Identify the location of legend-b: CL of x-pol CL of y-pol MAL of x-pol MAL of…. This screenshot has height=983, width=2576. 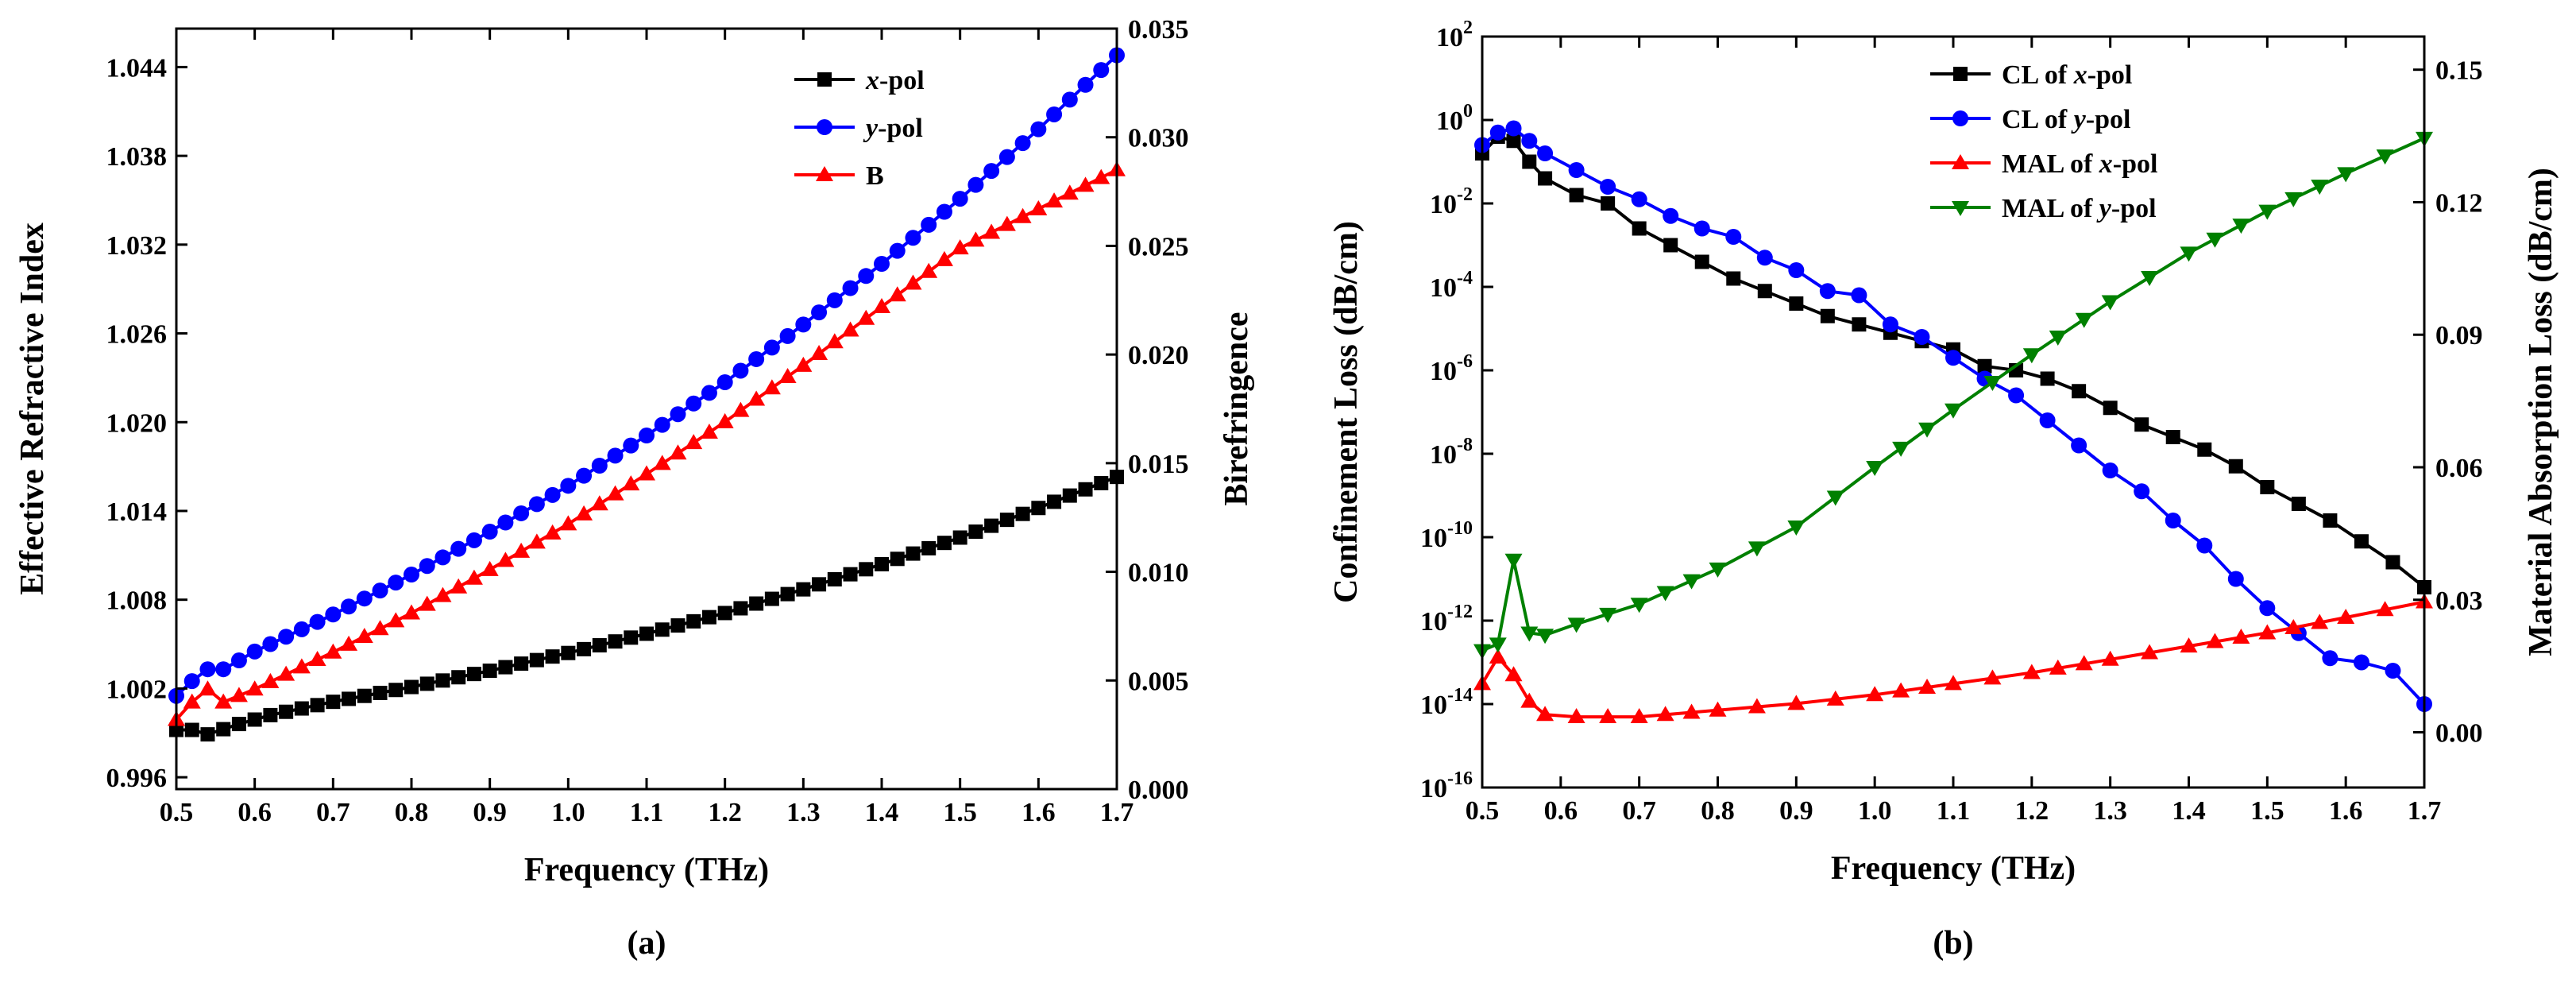
(2044, 141).